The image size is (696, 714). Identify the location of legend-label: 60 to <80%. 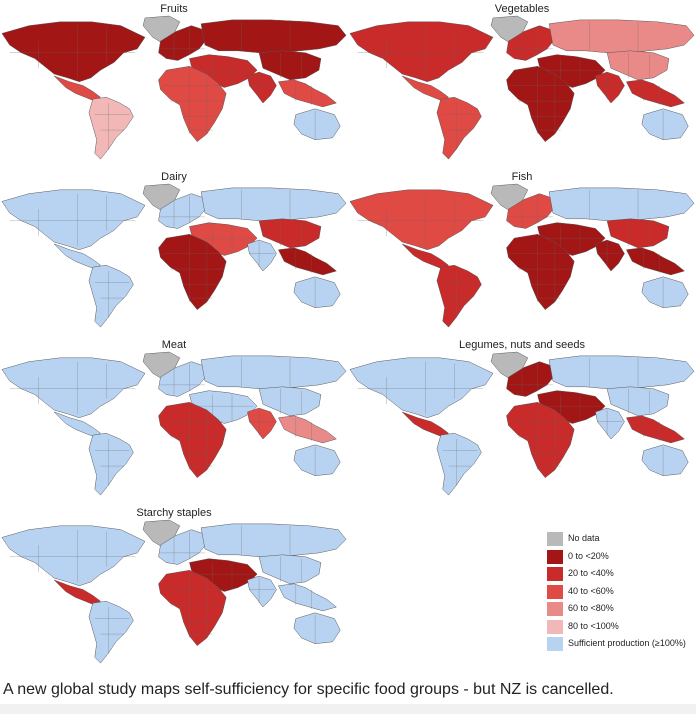
(591, 608).